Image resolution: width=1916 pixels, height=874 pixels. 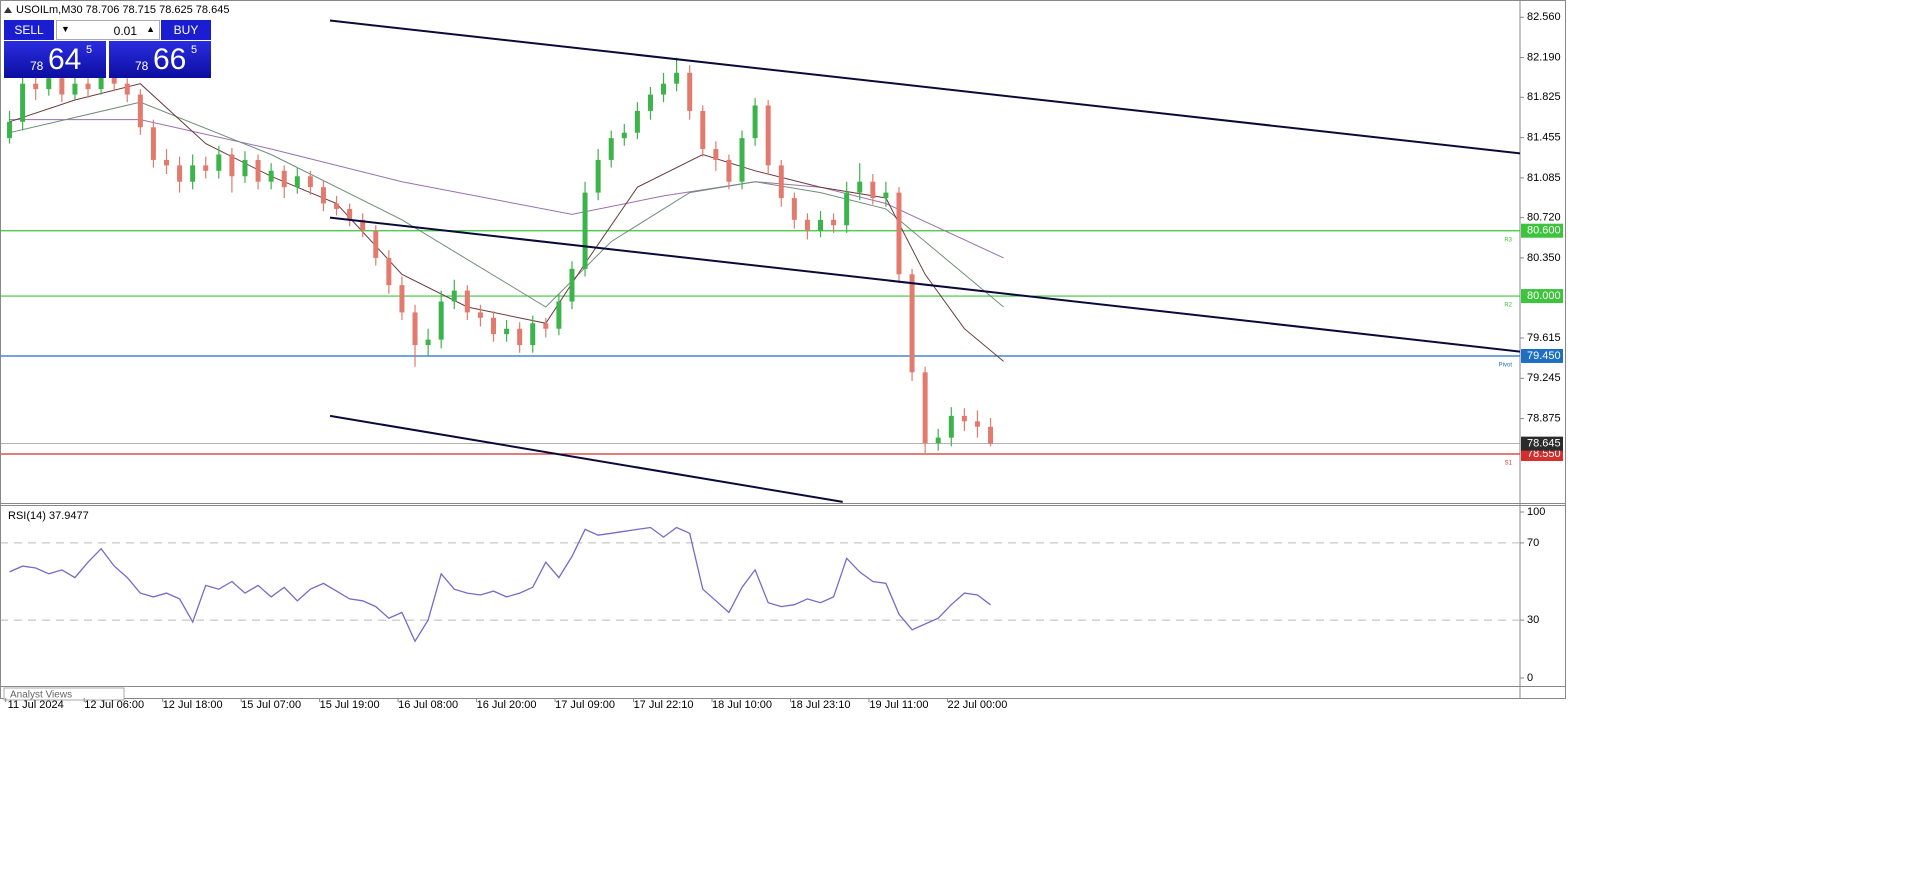 I want to click on level-label: 80.600, so click(x=1544, y=231).